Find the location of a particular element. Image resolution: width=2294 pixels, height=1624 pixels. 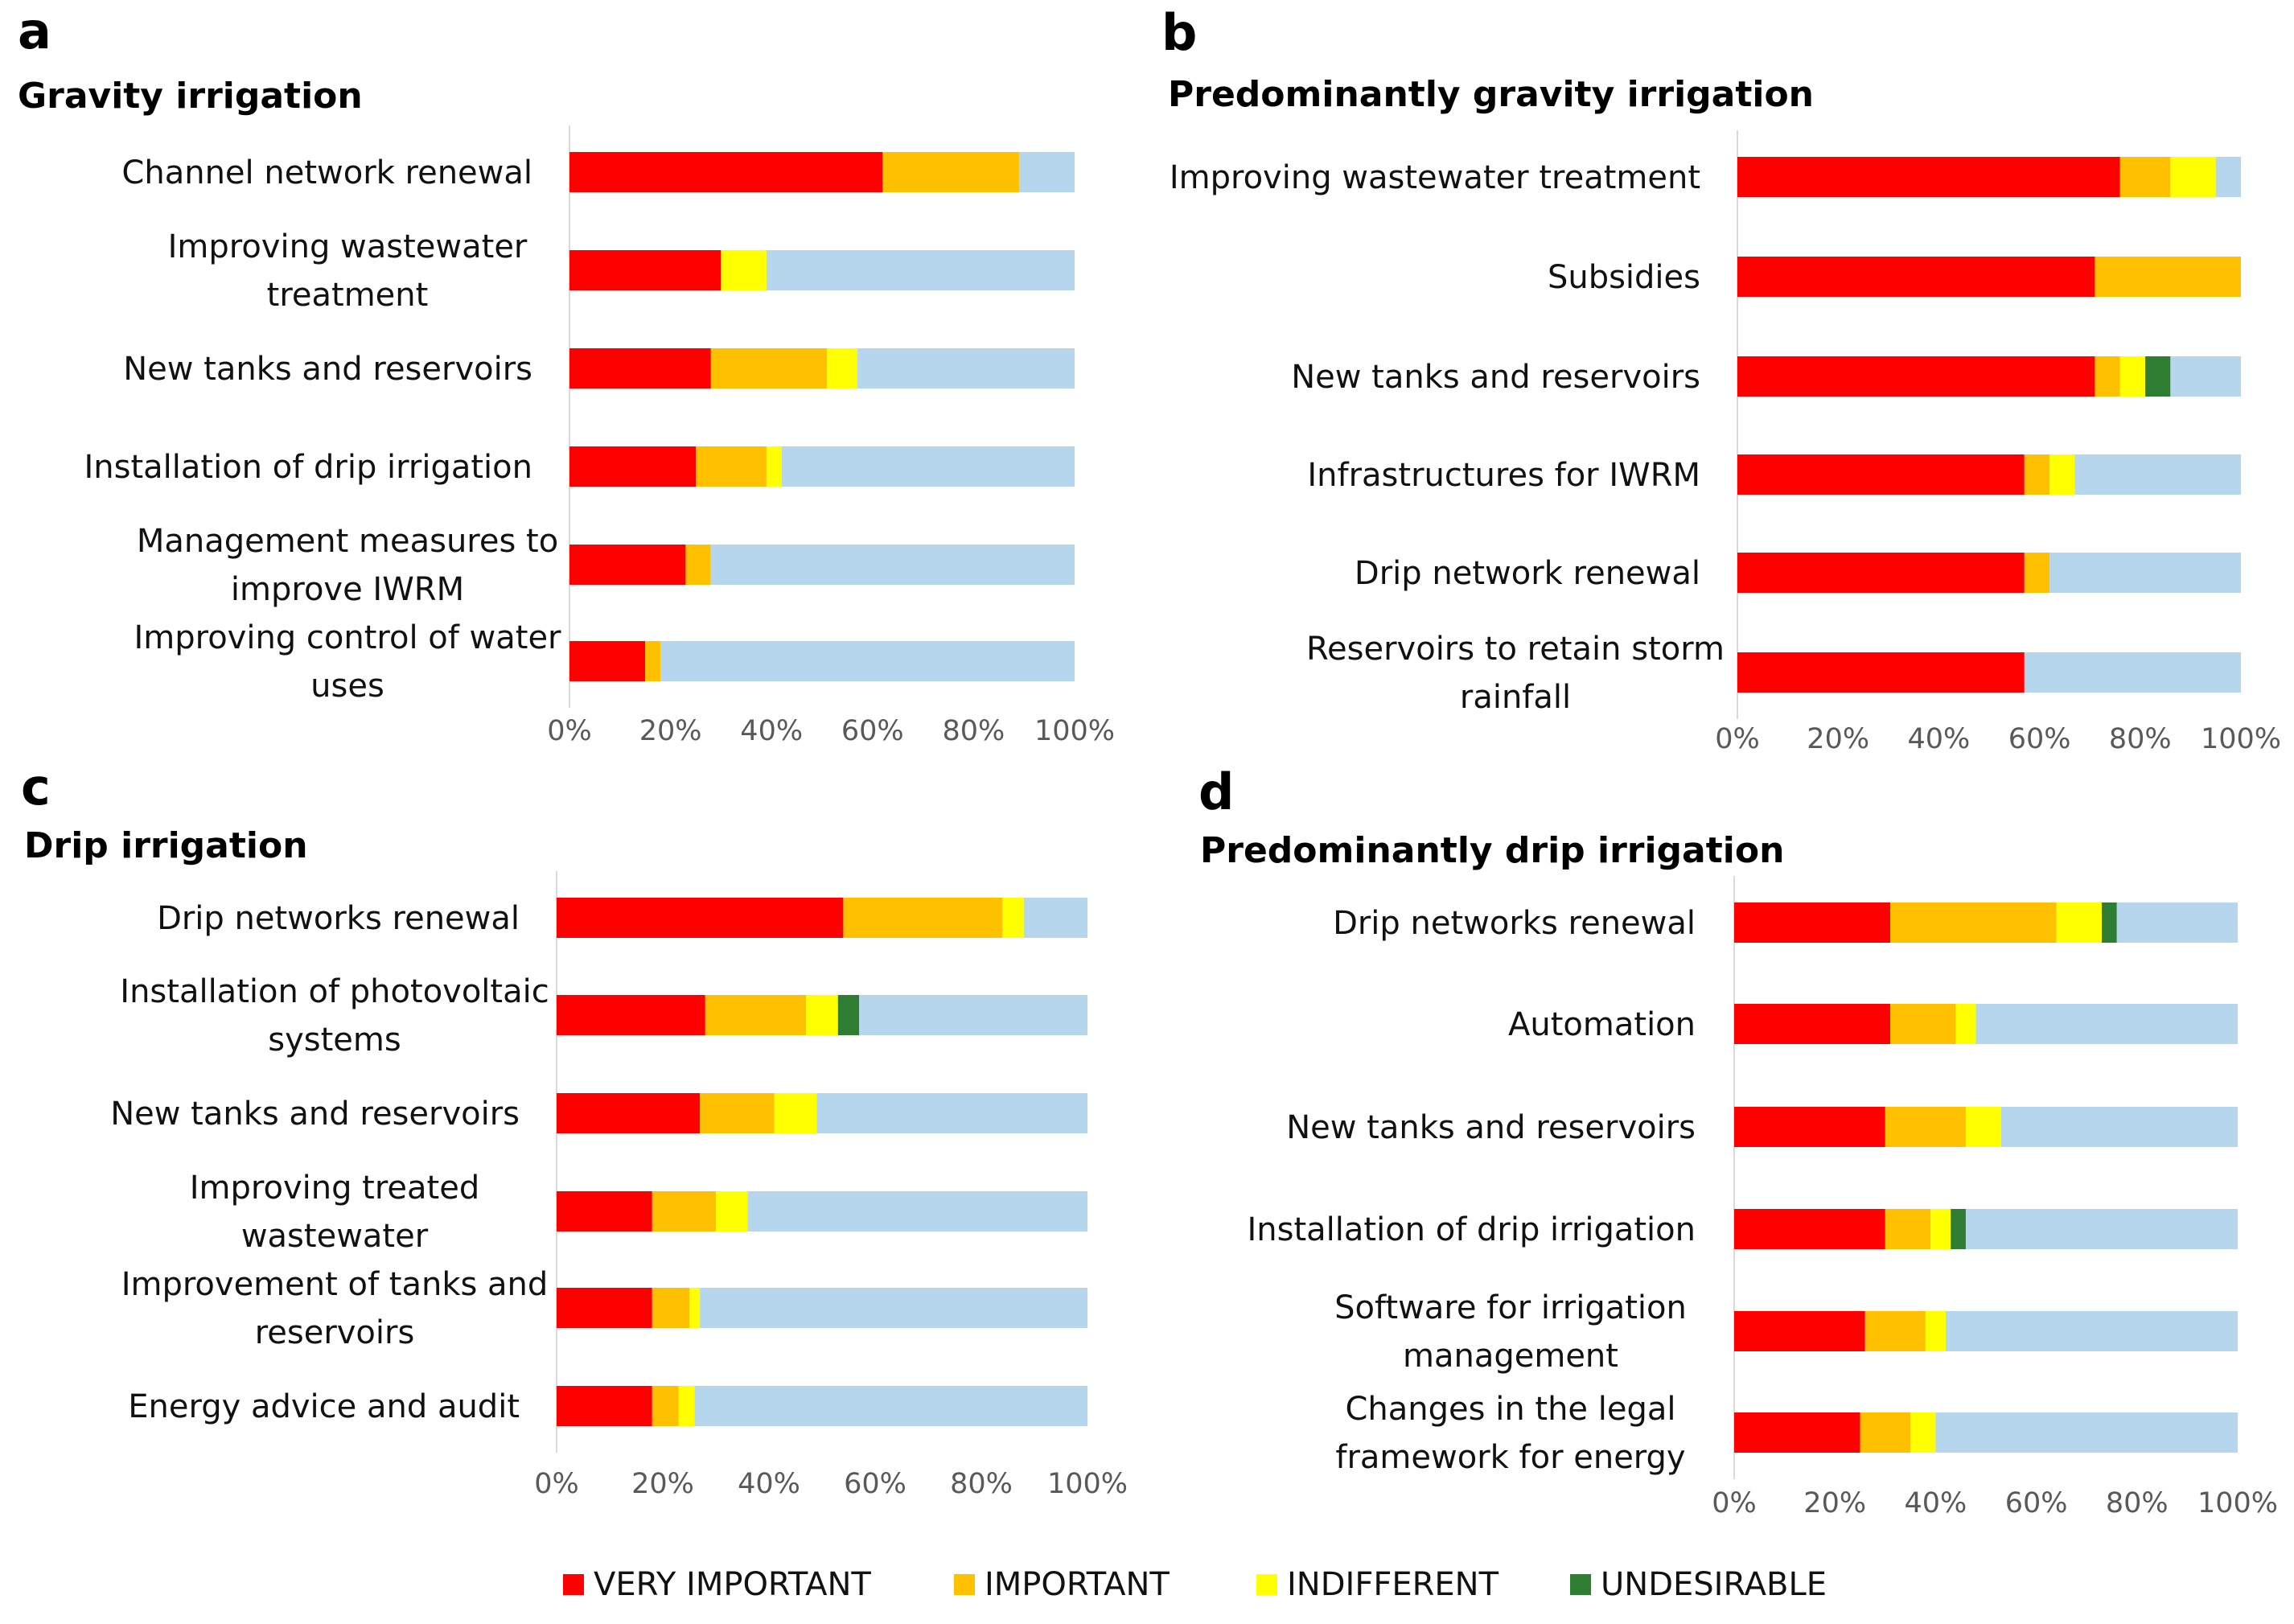

category-label: Automation is located at coordinates (1602, 1024).